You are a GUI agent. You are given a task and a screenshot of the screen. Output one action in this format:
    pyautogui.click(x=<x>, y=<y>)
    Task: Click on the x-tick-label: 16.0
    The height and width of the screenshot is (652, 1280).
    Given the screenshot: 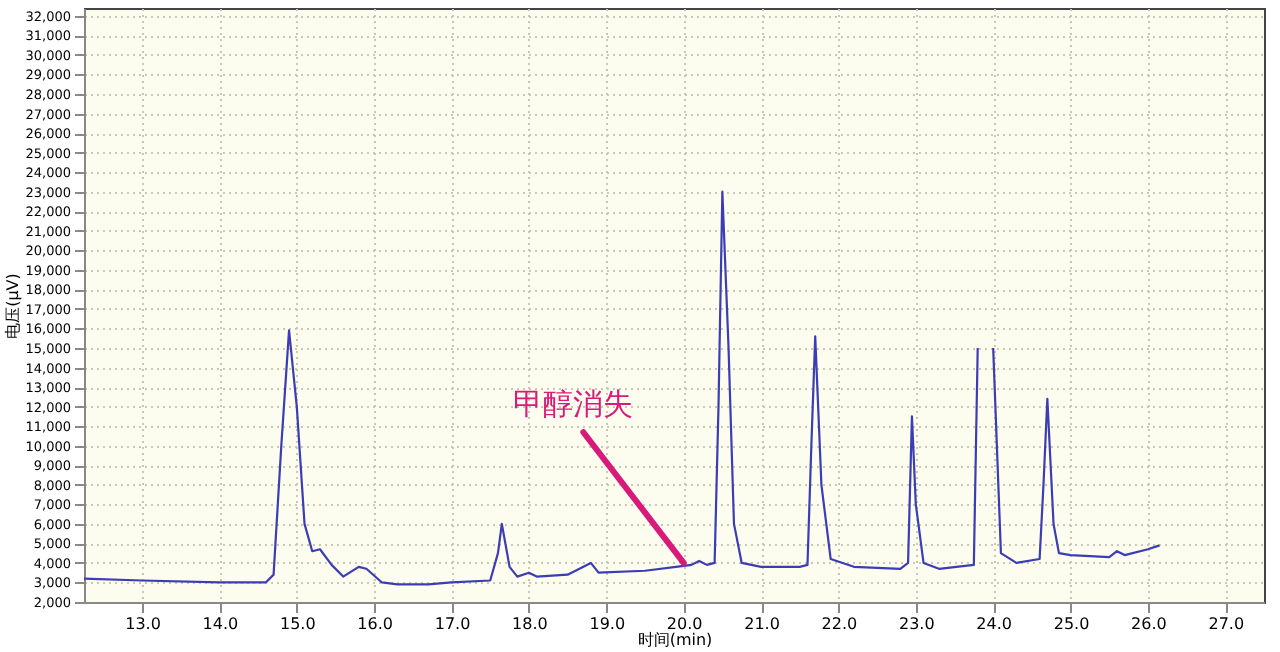 What is the action you would take?
    pyautogui.click(x=375, y=624)
    